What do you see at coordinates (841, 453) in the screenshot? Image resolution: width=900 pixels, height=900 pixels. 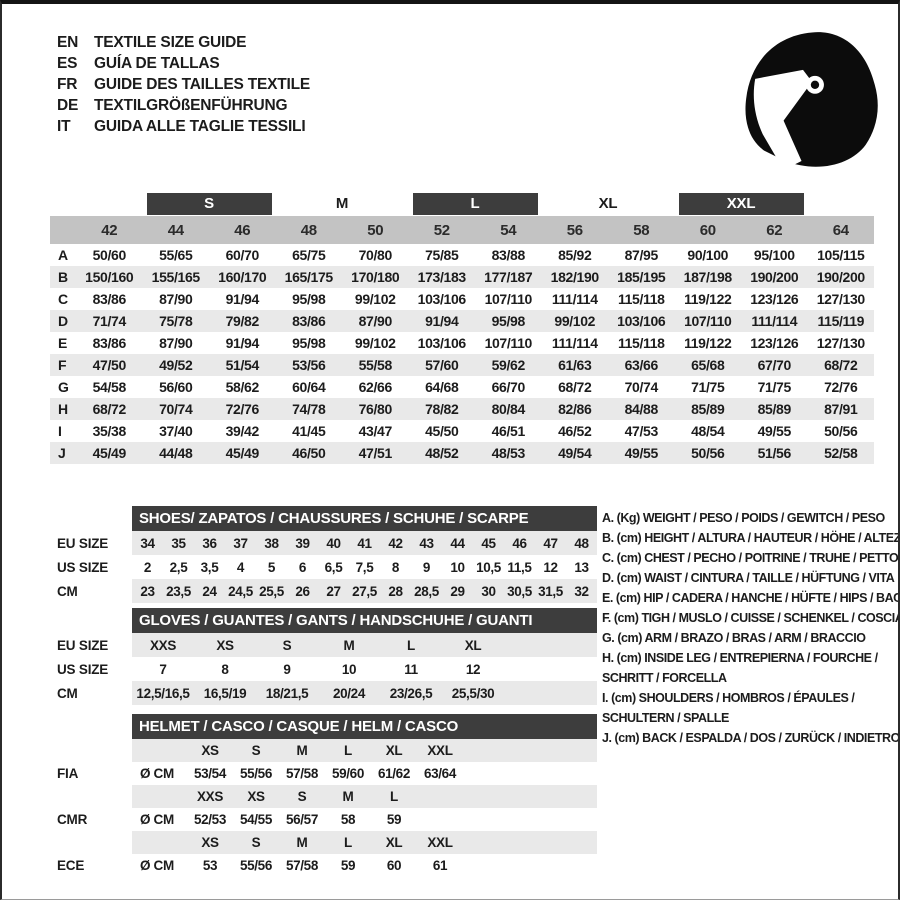 I see `measure-value: 52/58` at bounding box center [841, 453].